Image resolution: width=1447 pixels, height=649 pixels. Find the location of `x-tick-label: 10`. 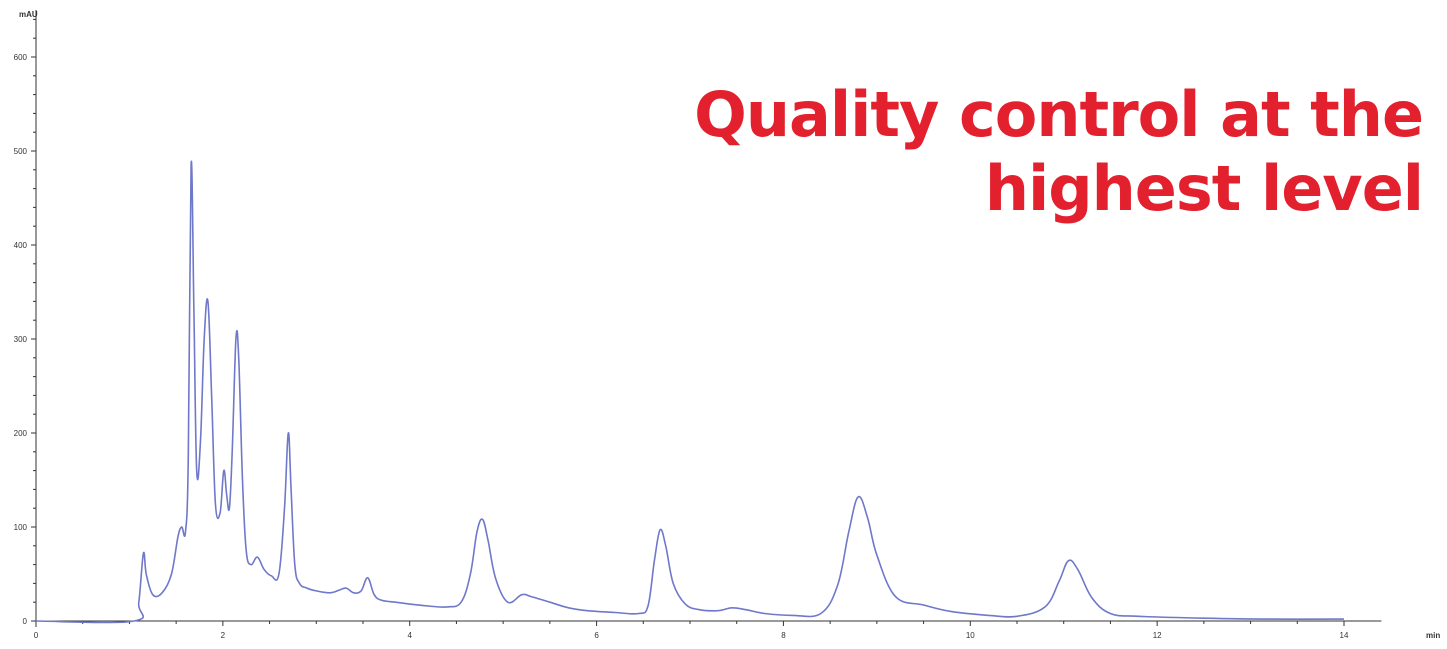

x-tick-label: 10 is located at coordinates (970, 635).